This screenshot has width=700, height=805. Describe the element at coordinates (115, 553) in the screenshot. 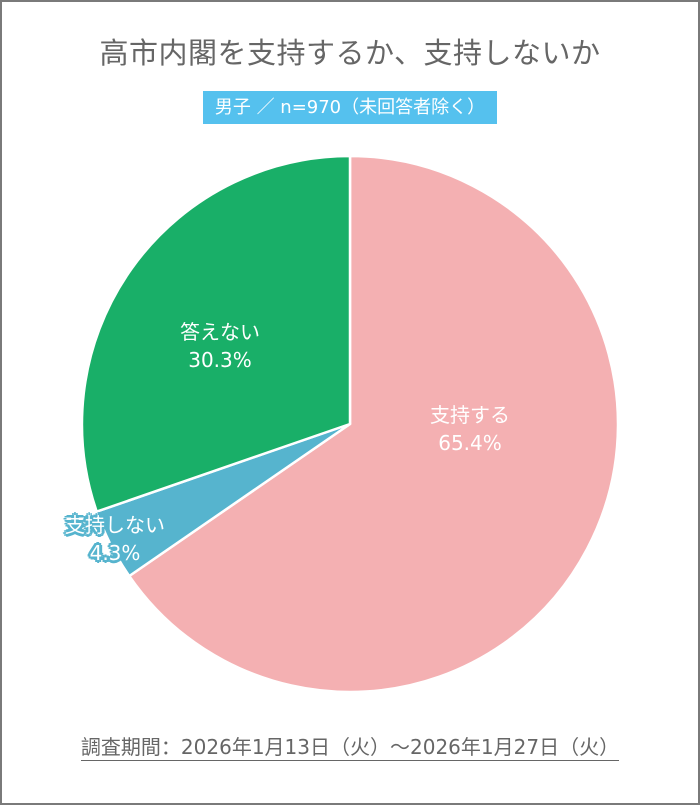

I see `slice-value: 4.3%` at that location.